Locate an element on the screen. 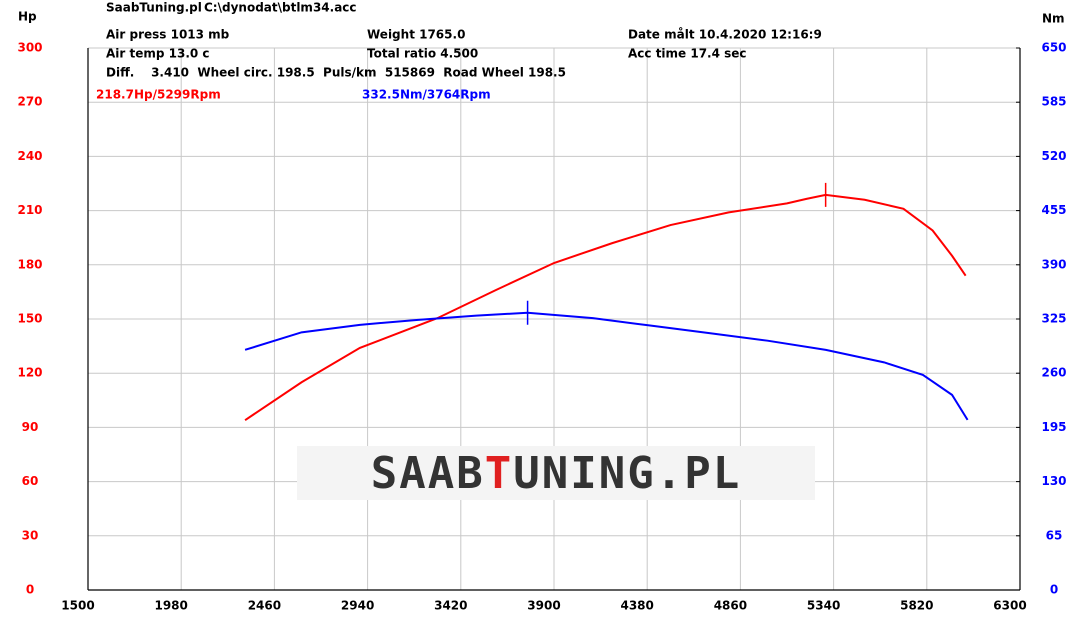 The width and height of the screenshot is (1074, 624). x-tick-label: 1980 is located at coordinates (170, 606).